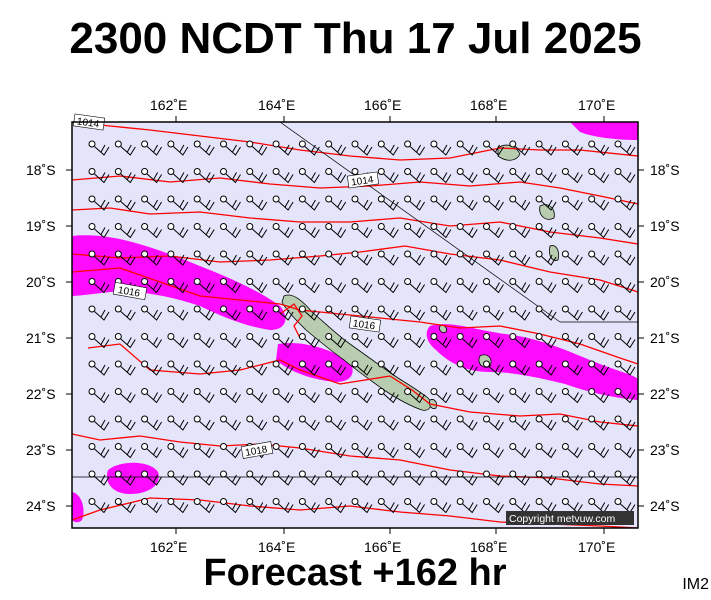  What do you see at coordinates (356, 352) in the screenshot?
I see `new-caledonia-island` at bounding box center [356, 352].